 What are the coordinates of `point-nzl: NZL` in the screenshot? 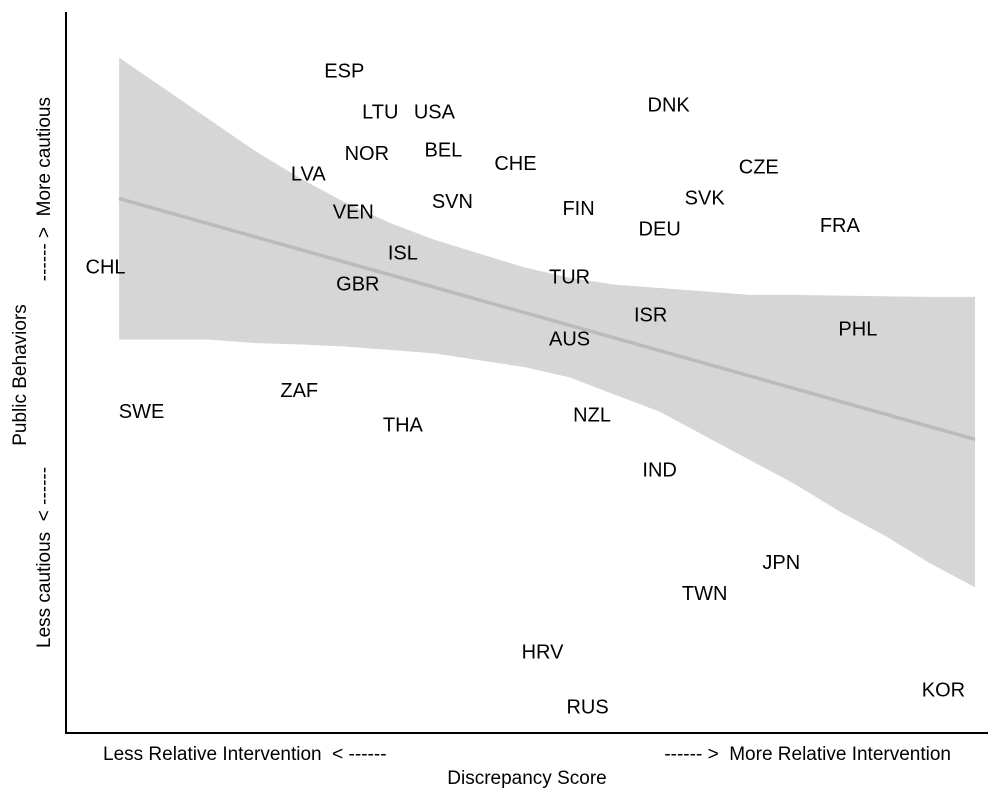 It's located at (592, 415).